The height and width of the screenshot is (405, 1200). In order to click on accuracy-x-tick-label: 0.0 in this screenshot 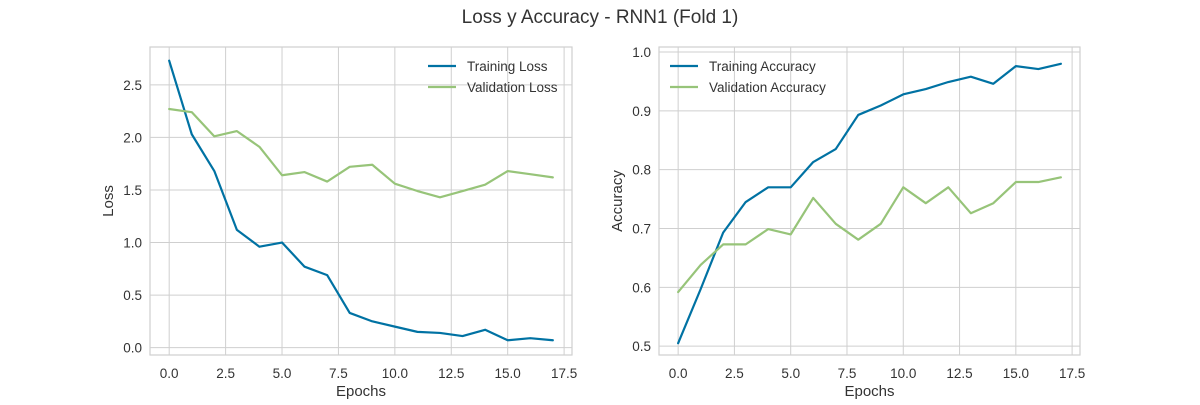, I will do `click(678, 373)`.